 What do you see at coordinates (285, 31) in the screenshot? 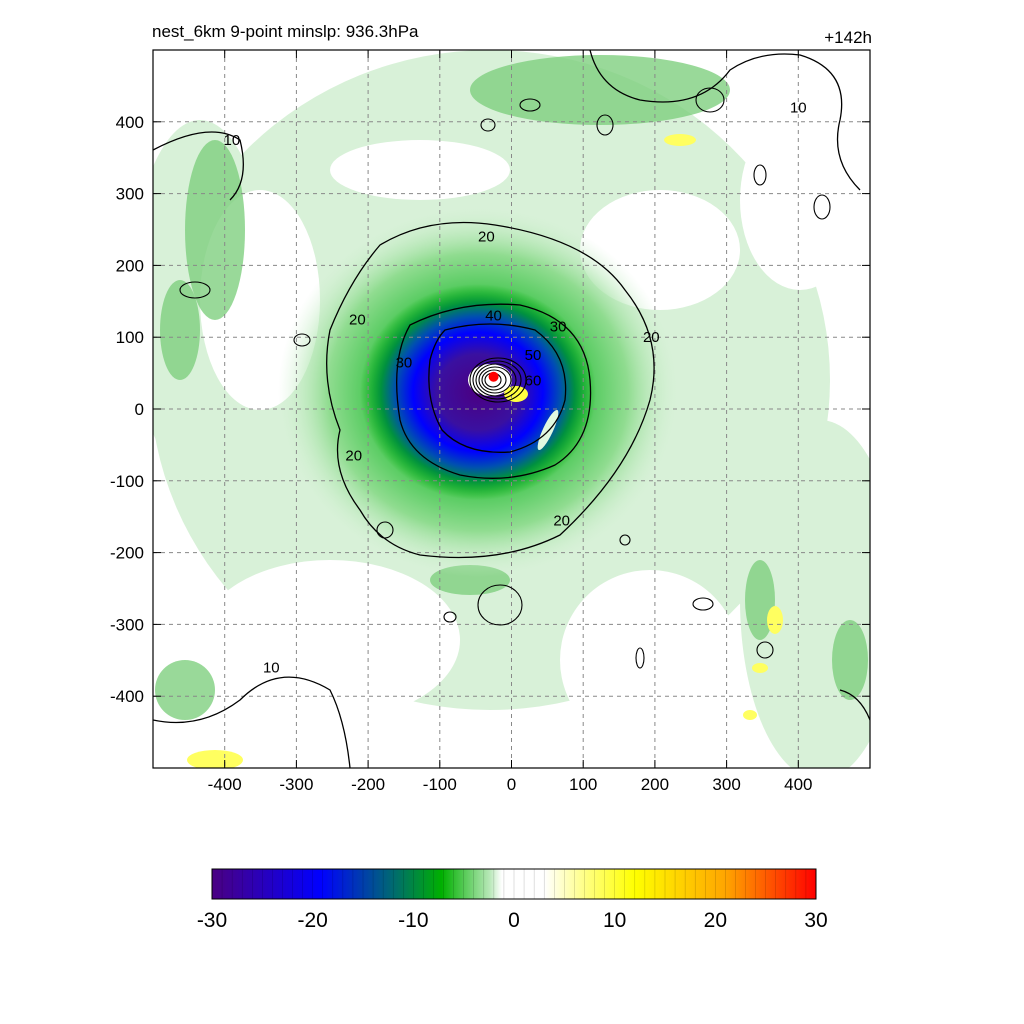
I see `chart-title: nest_6km 9-point minslp: 936.3hPa` at bounding box center [285, 31].